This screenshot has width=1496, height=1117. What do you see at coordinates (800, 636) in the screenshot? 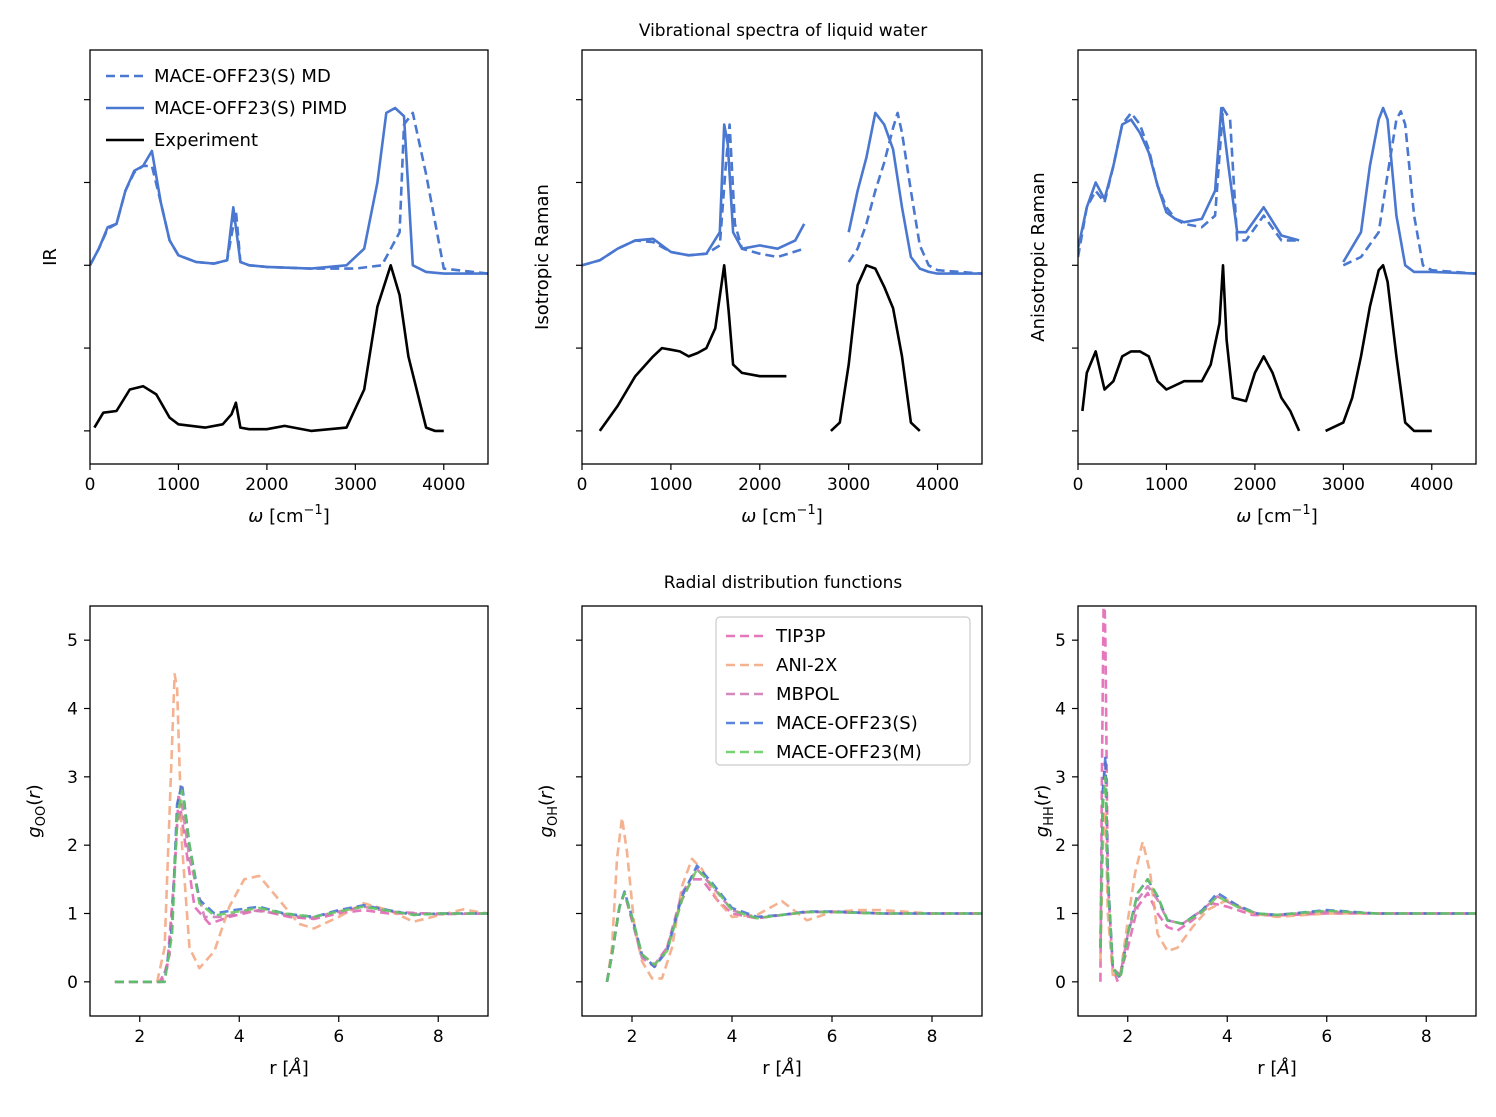
I see `rdf-legend-label: TIP3P` at bounding box center [800, 636].